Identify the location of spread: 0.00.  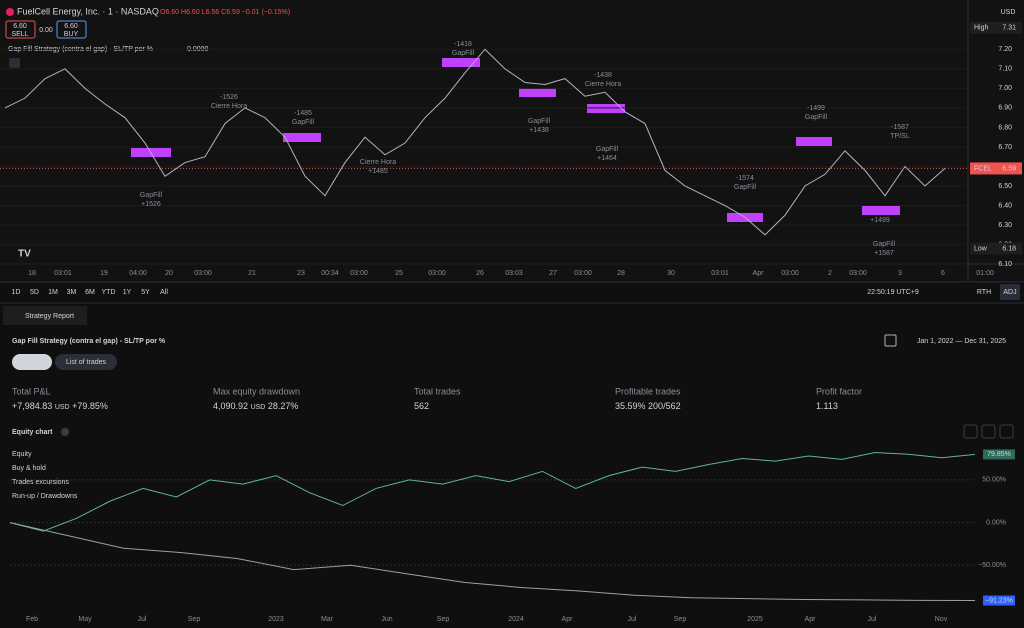
(46, 30).